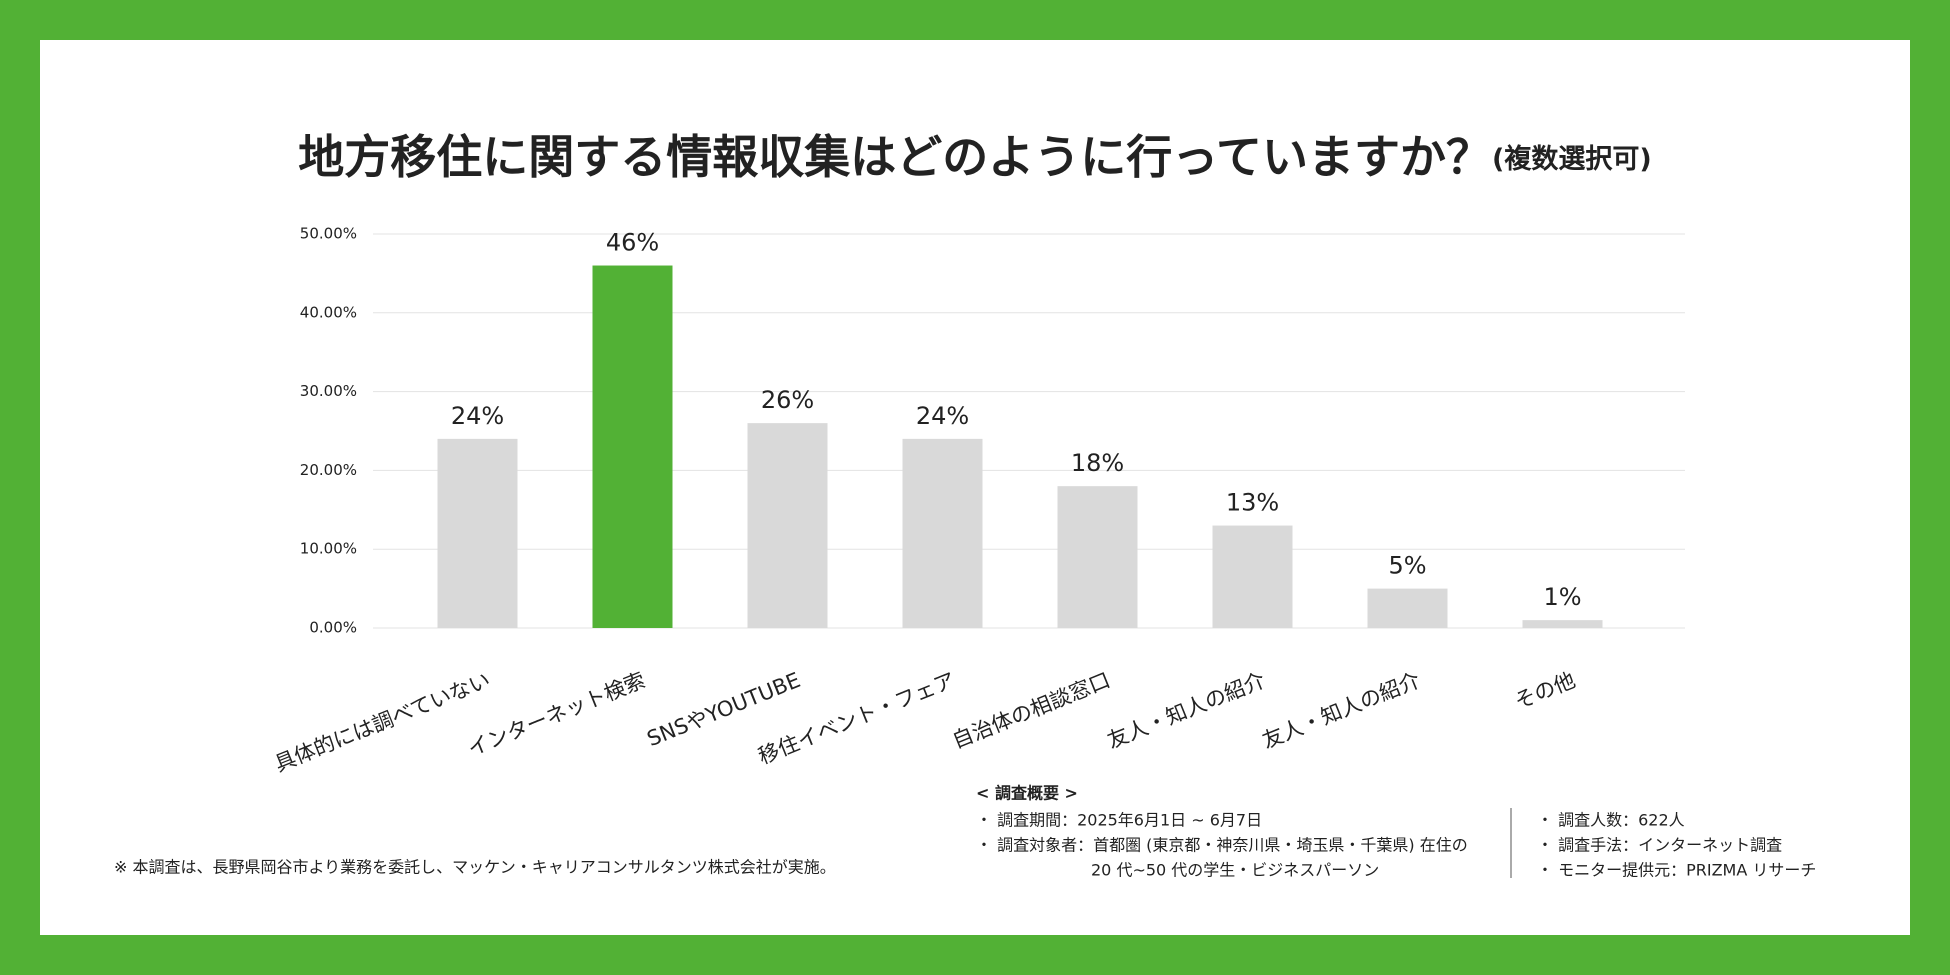  I want to click on y-tick-label: 20.00%, so click(328, 470).